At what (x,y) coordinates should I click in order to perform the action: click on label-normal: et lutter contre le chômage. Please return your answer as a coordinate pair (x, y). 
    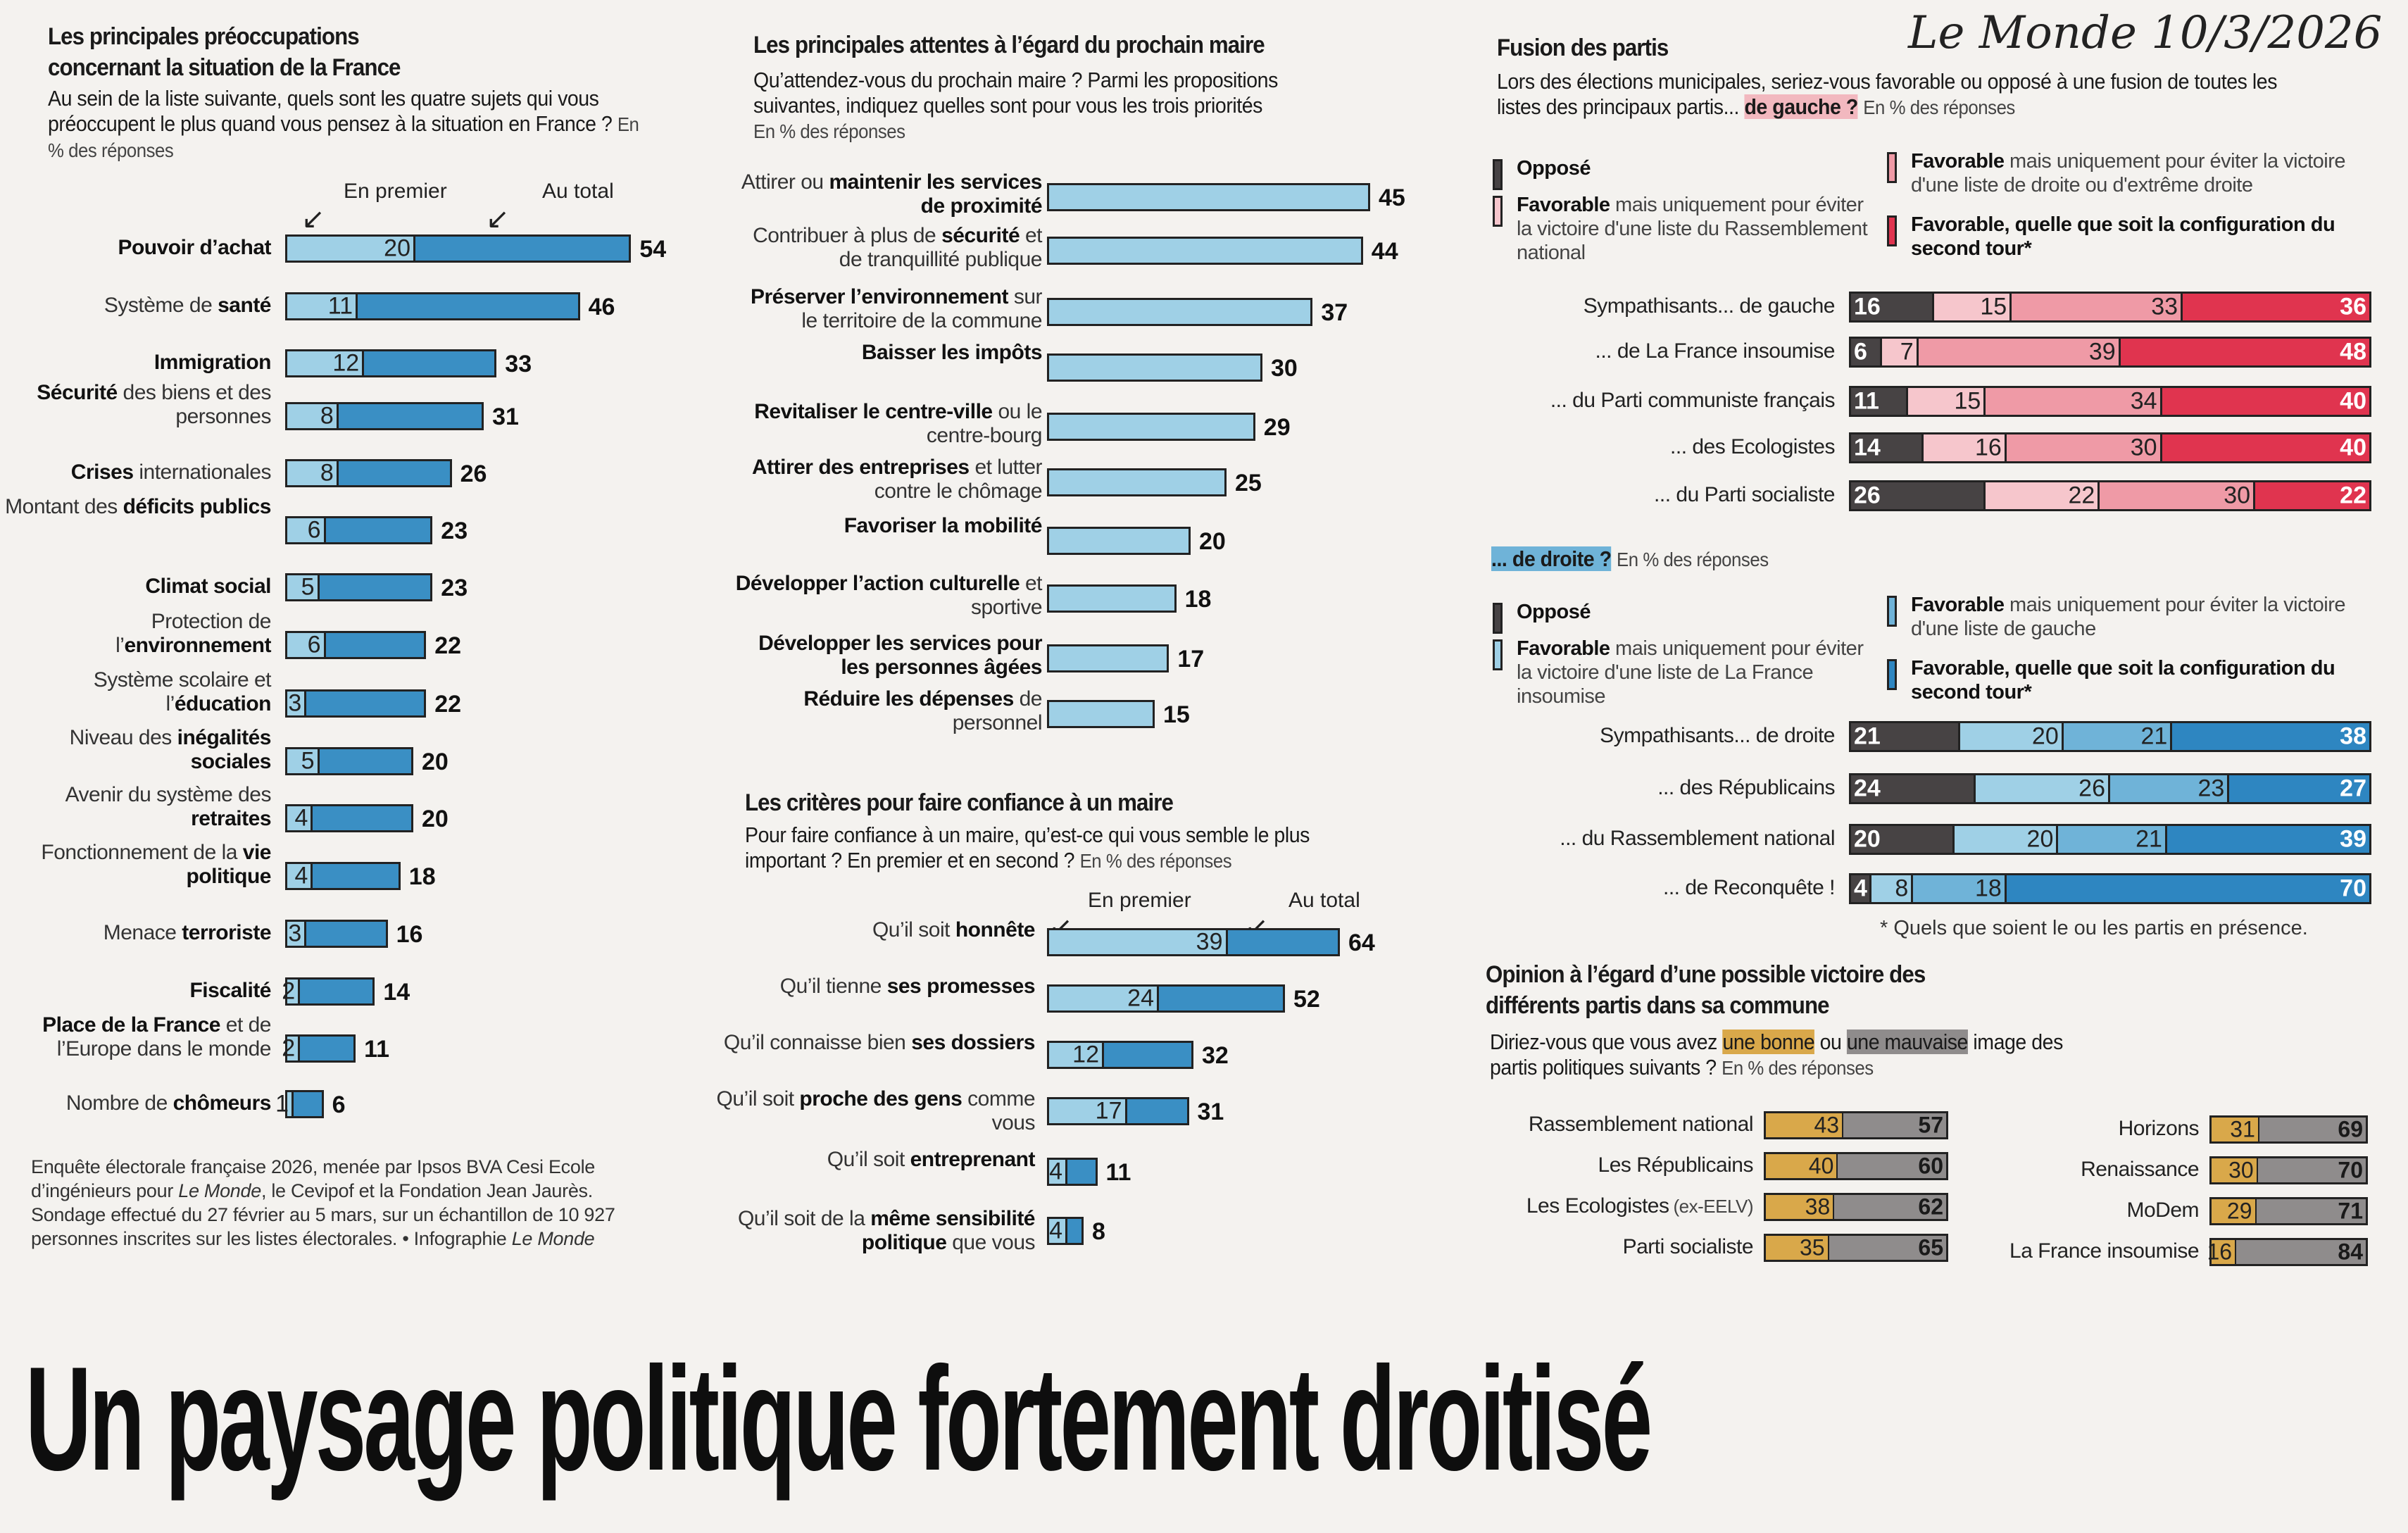
    Looking at the image, I should click on (958, 479).